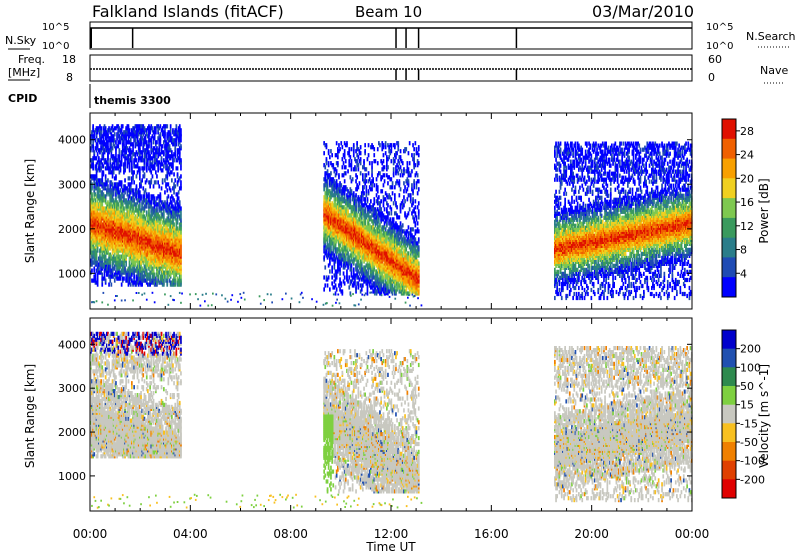 Image resolution: width=800 pixels, height=558 pixels. Describe the element at coordinates (69, 59) in the screenshot. I see `freq-tick-top: 18` at that location.